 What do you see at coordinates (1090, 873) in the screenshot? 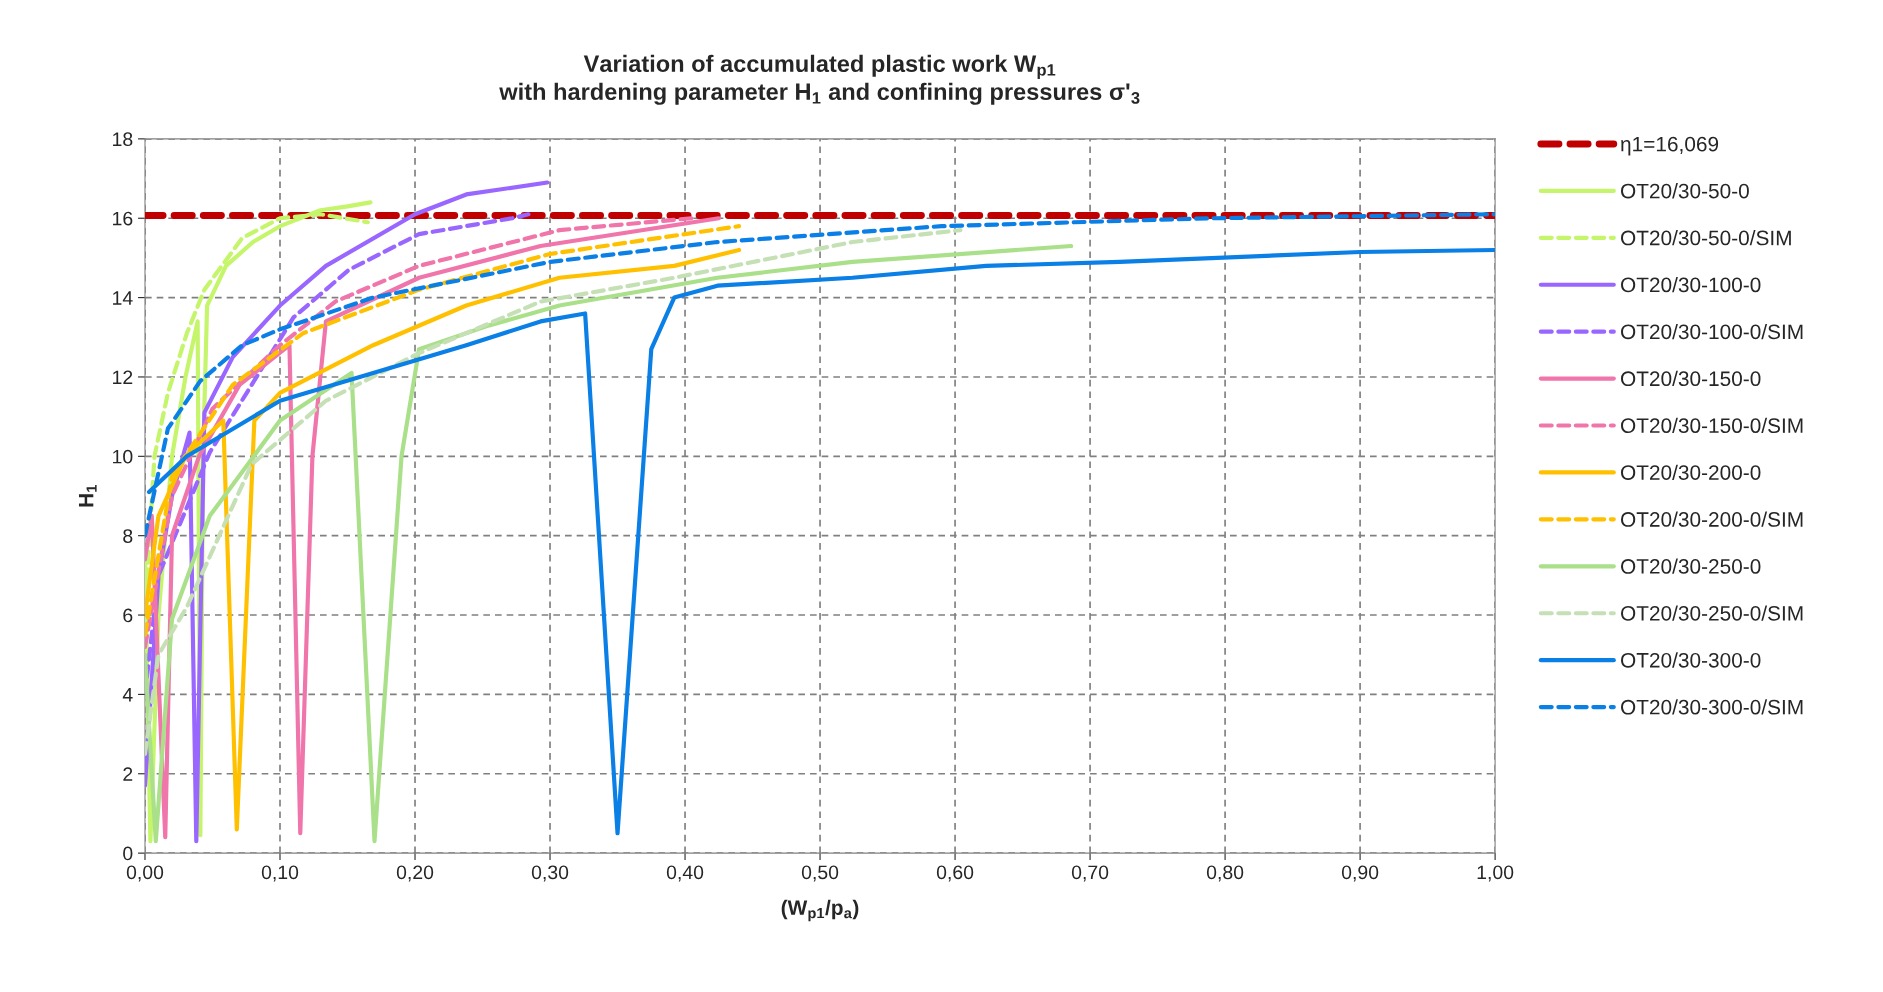
I see `x-tick-label: 0,70` at bounding box center [1090, 873].